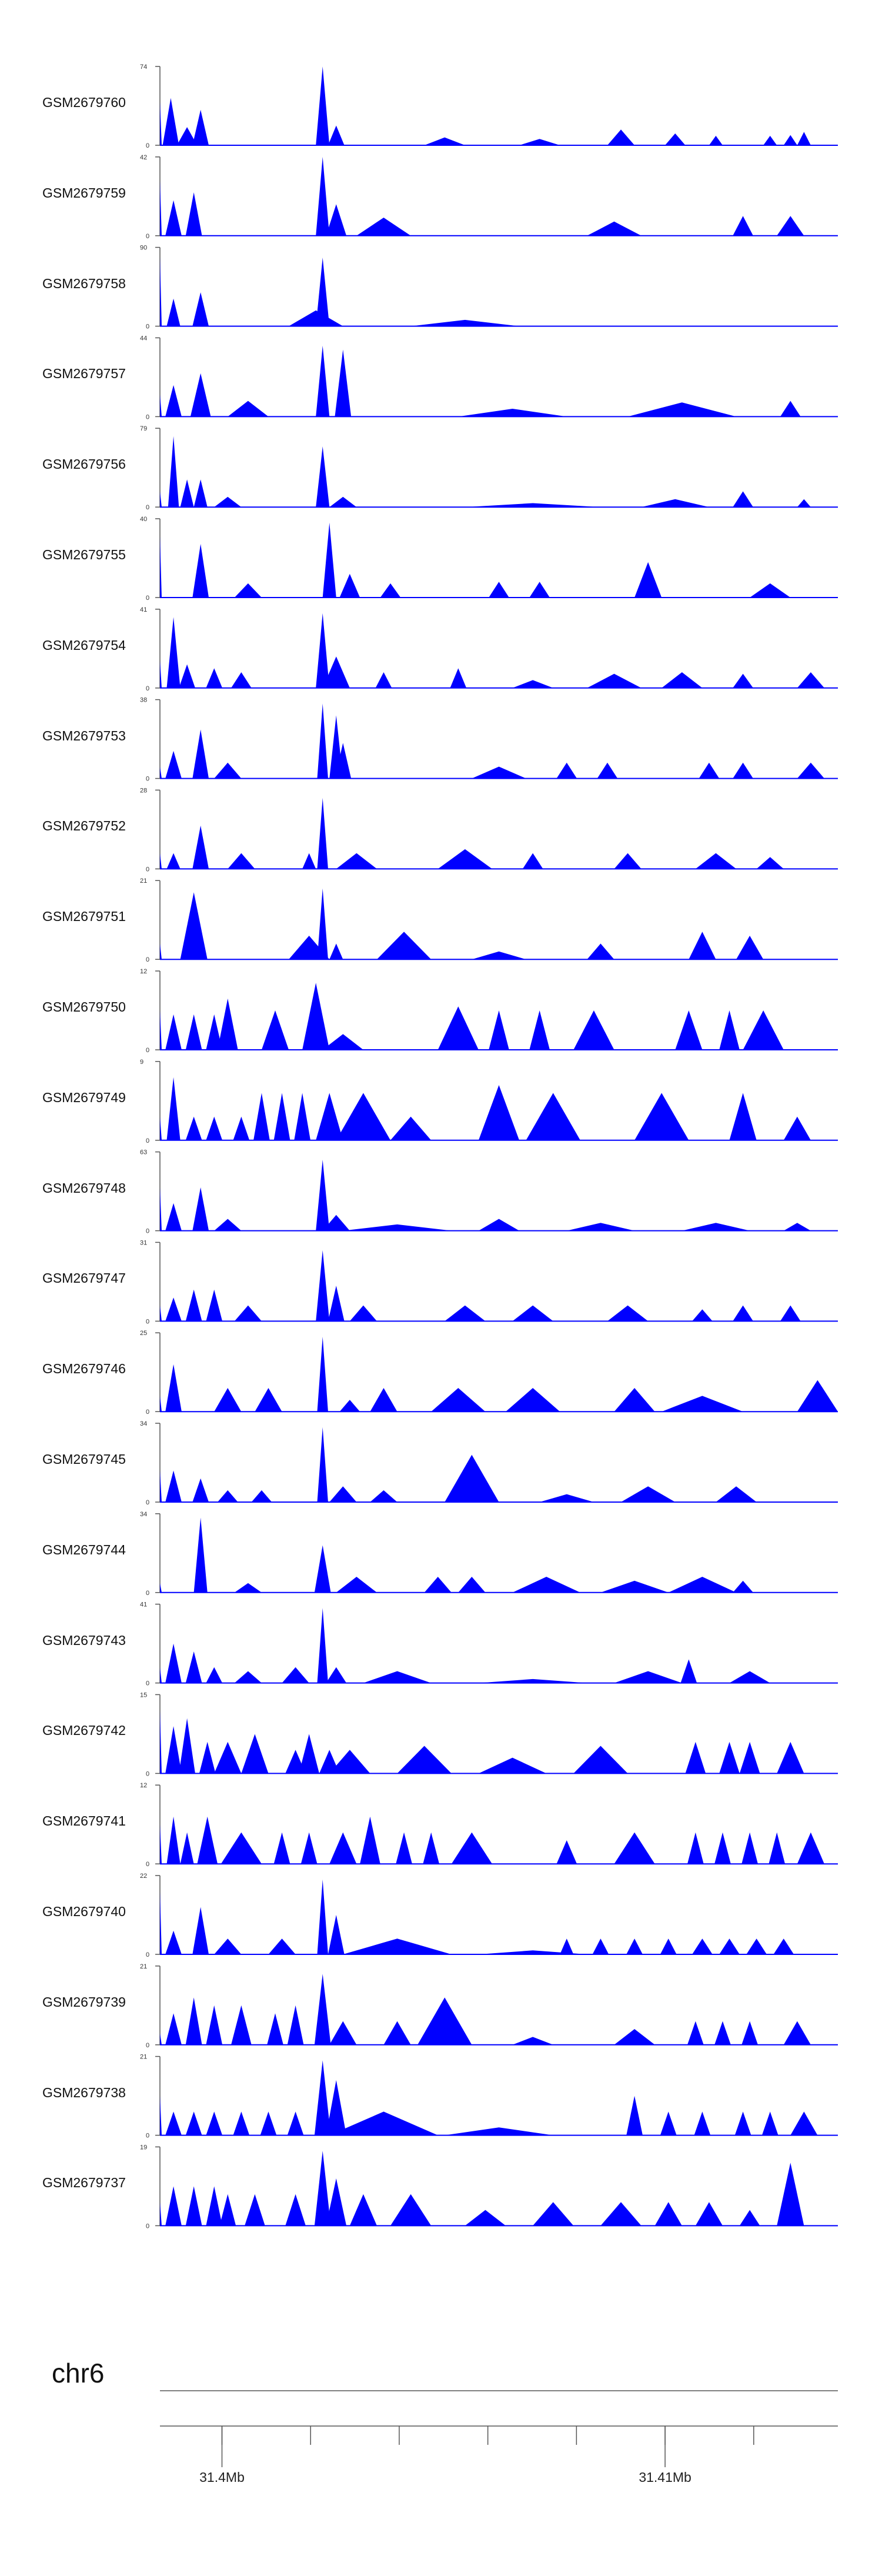  Describe the element at coordinates (489, 197) in the screenshot. I see `track-plot: 42 0` at that location.